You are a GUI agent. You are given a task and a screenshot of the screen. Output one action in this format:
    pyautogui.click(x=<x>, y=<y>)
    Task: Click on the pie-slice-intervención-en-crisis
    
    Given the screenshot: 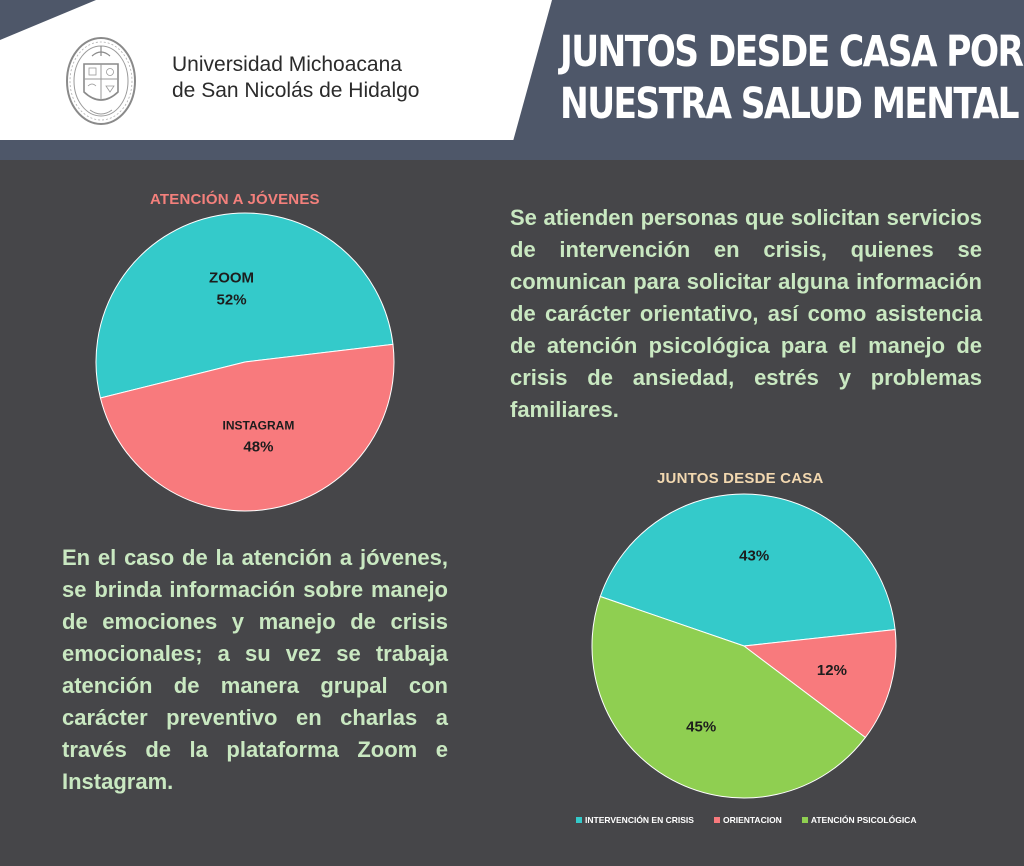 What is the action you would take?
    pyautogui.click(x=747, y=570)
    